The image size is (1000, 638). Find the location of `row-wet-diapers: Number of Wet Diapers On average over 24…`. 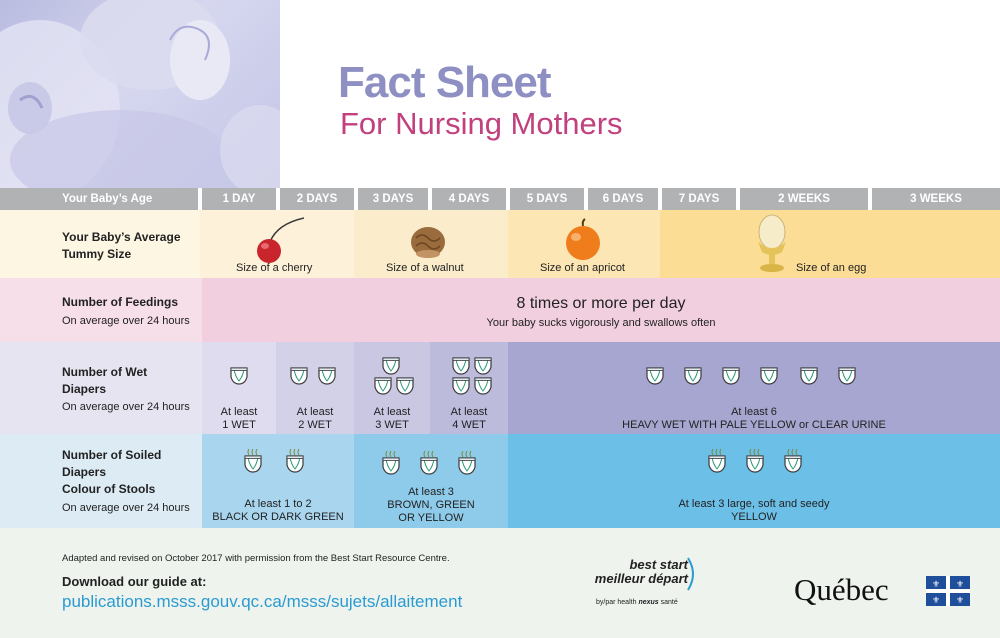

row-wet-diapers: Number of Wet Diapers On average over 24… is located at coordinates (500, 388).